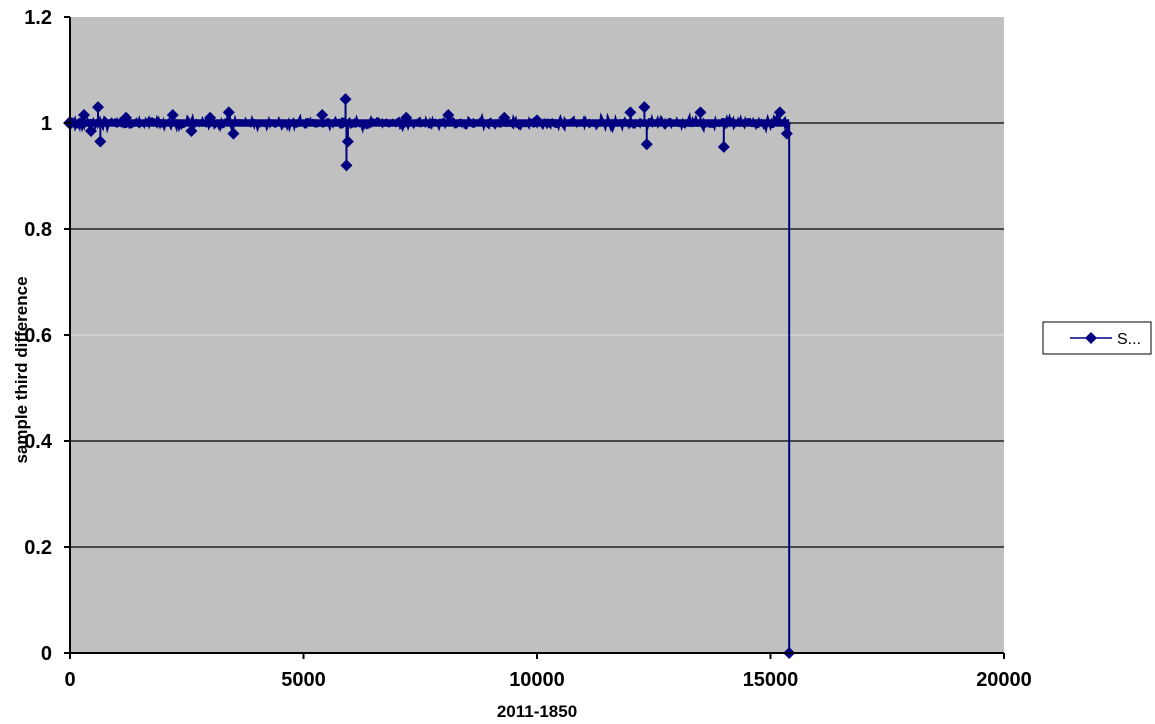 The height and width of the screenshot is (724, 1155). I want to click on x-axis-title: 2011-1850, so click(537, 711).